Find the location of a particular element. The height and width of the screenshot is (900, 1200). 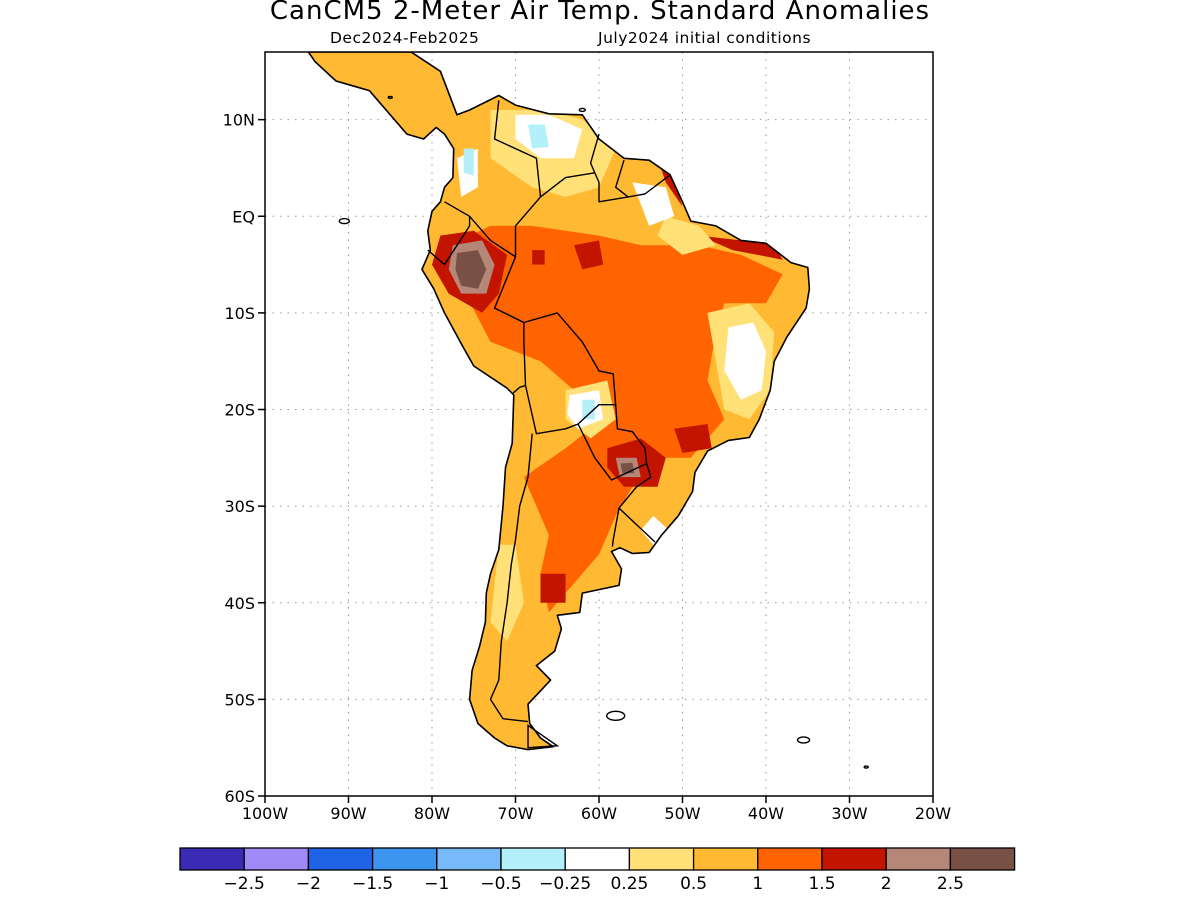

y-tick-label: 60S is located at coordinates (239, 796).